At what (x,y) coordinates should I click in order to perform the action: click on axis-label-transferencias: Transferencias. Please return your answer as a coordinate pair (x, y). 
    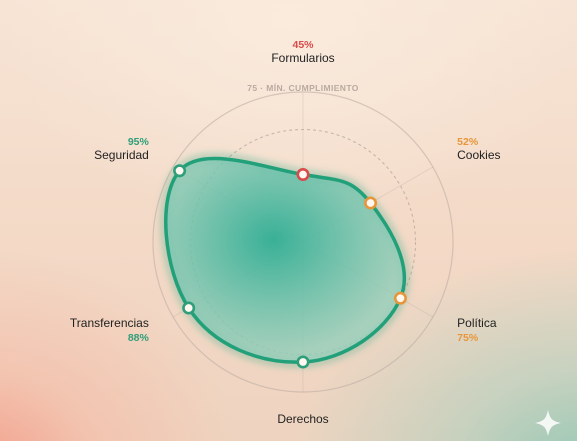
    Looking at the image, I should click on (109, 323).